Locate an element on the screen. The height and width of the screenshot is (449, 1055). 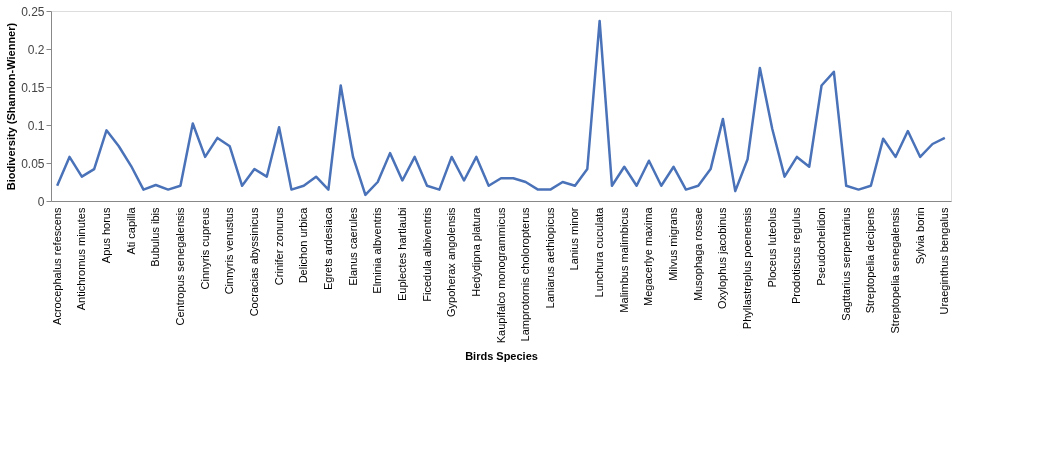
x-tick-label: Musophaga rossae is located at coordinates (697, 254).